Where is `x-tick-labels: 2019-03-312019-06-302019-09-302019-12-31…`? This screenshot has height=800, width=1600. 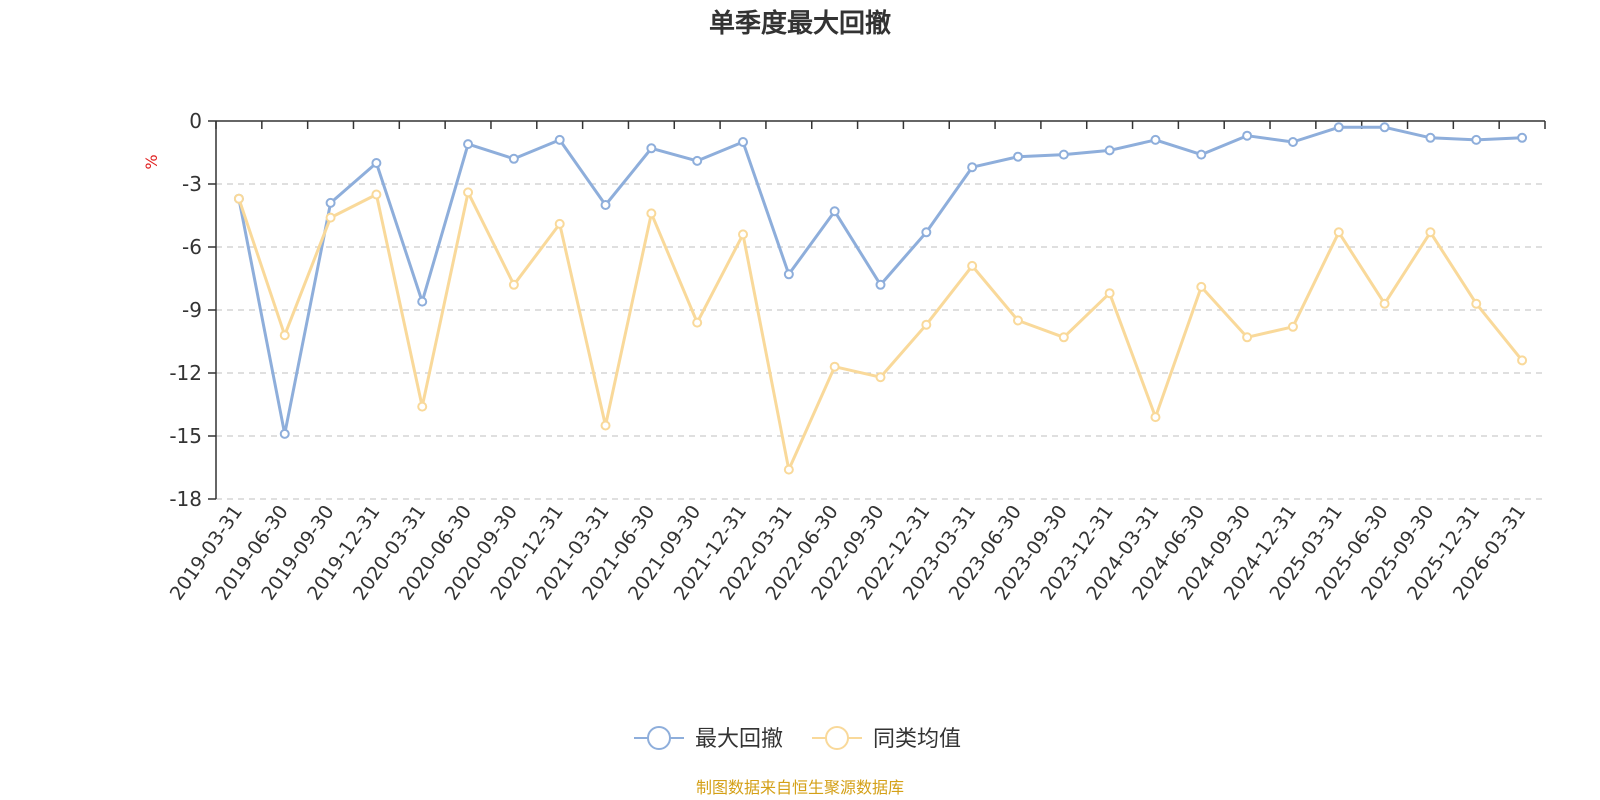 x-tick-labels: 2019-03-312019-06-302019-09-302019-12-31… is located at coordinates (848, 552).